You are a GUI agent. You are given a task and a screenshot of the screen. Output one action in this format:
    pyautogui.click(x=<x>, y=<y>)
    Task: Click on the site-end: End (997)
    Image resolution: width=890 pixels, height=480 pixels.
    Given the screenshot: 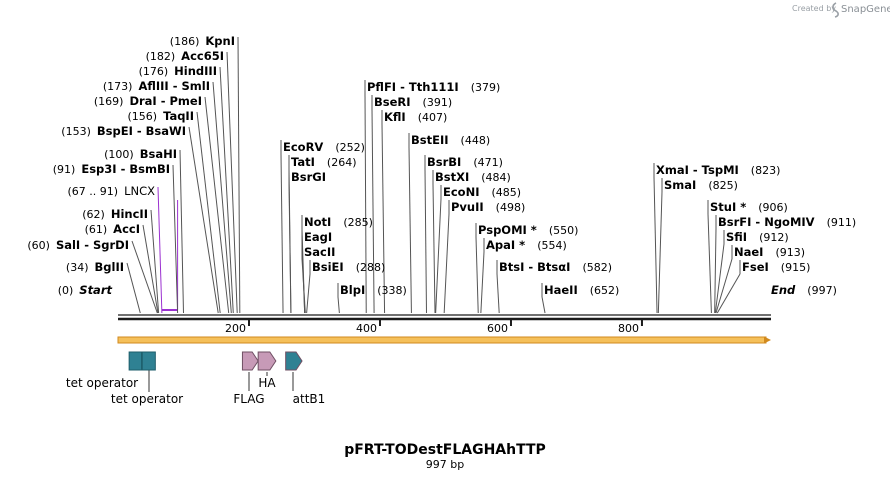 What is the action you would take?
    pyautogui.click(x=804, y=290)
    